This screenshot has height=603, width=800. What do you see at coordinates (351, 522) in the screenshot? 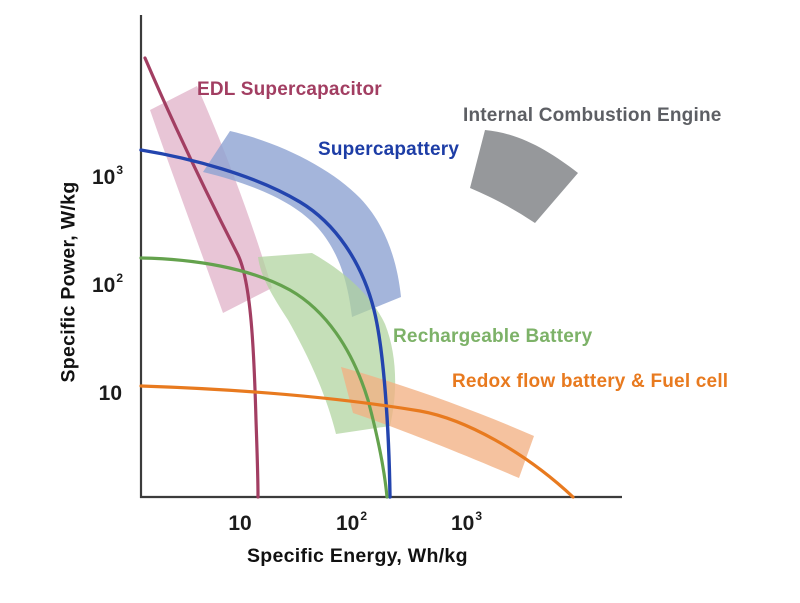
I see `x-tick-100: 10²` at bounding box center [351, 522].